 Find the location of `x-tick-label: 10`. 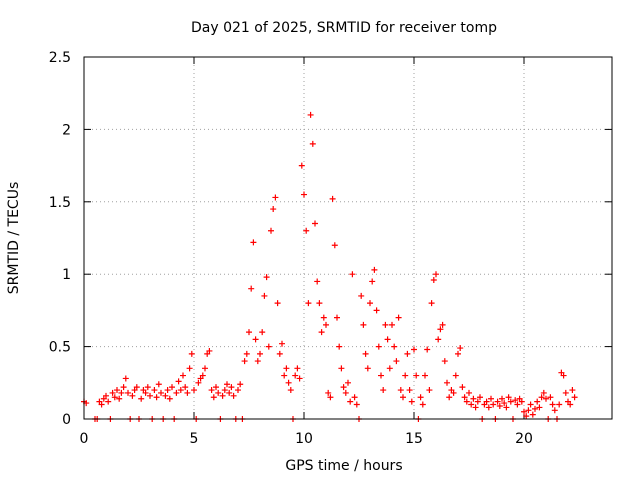

x-tick-label: 10 is located at coordinates (304, 439).